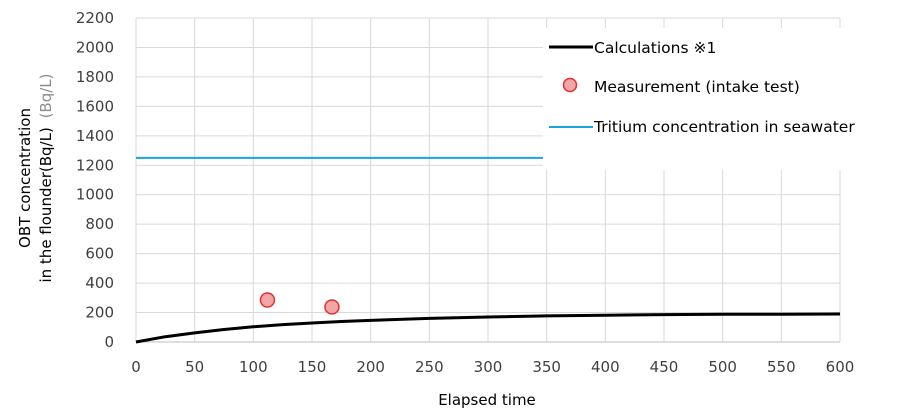  I want to click on legend-label-measurement: Measurement (intake test), so click(697, 87).